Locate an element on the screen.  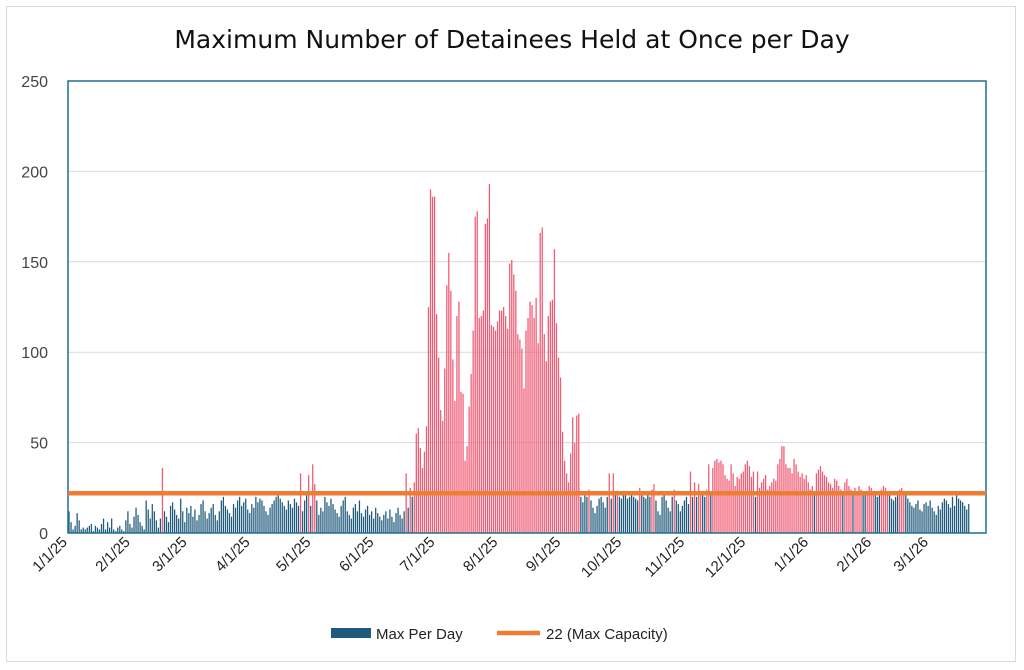
legend-swatch-max-per-day is located at coordinates (351, 633).